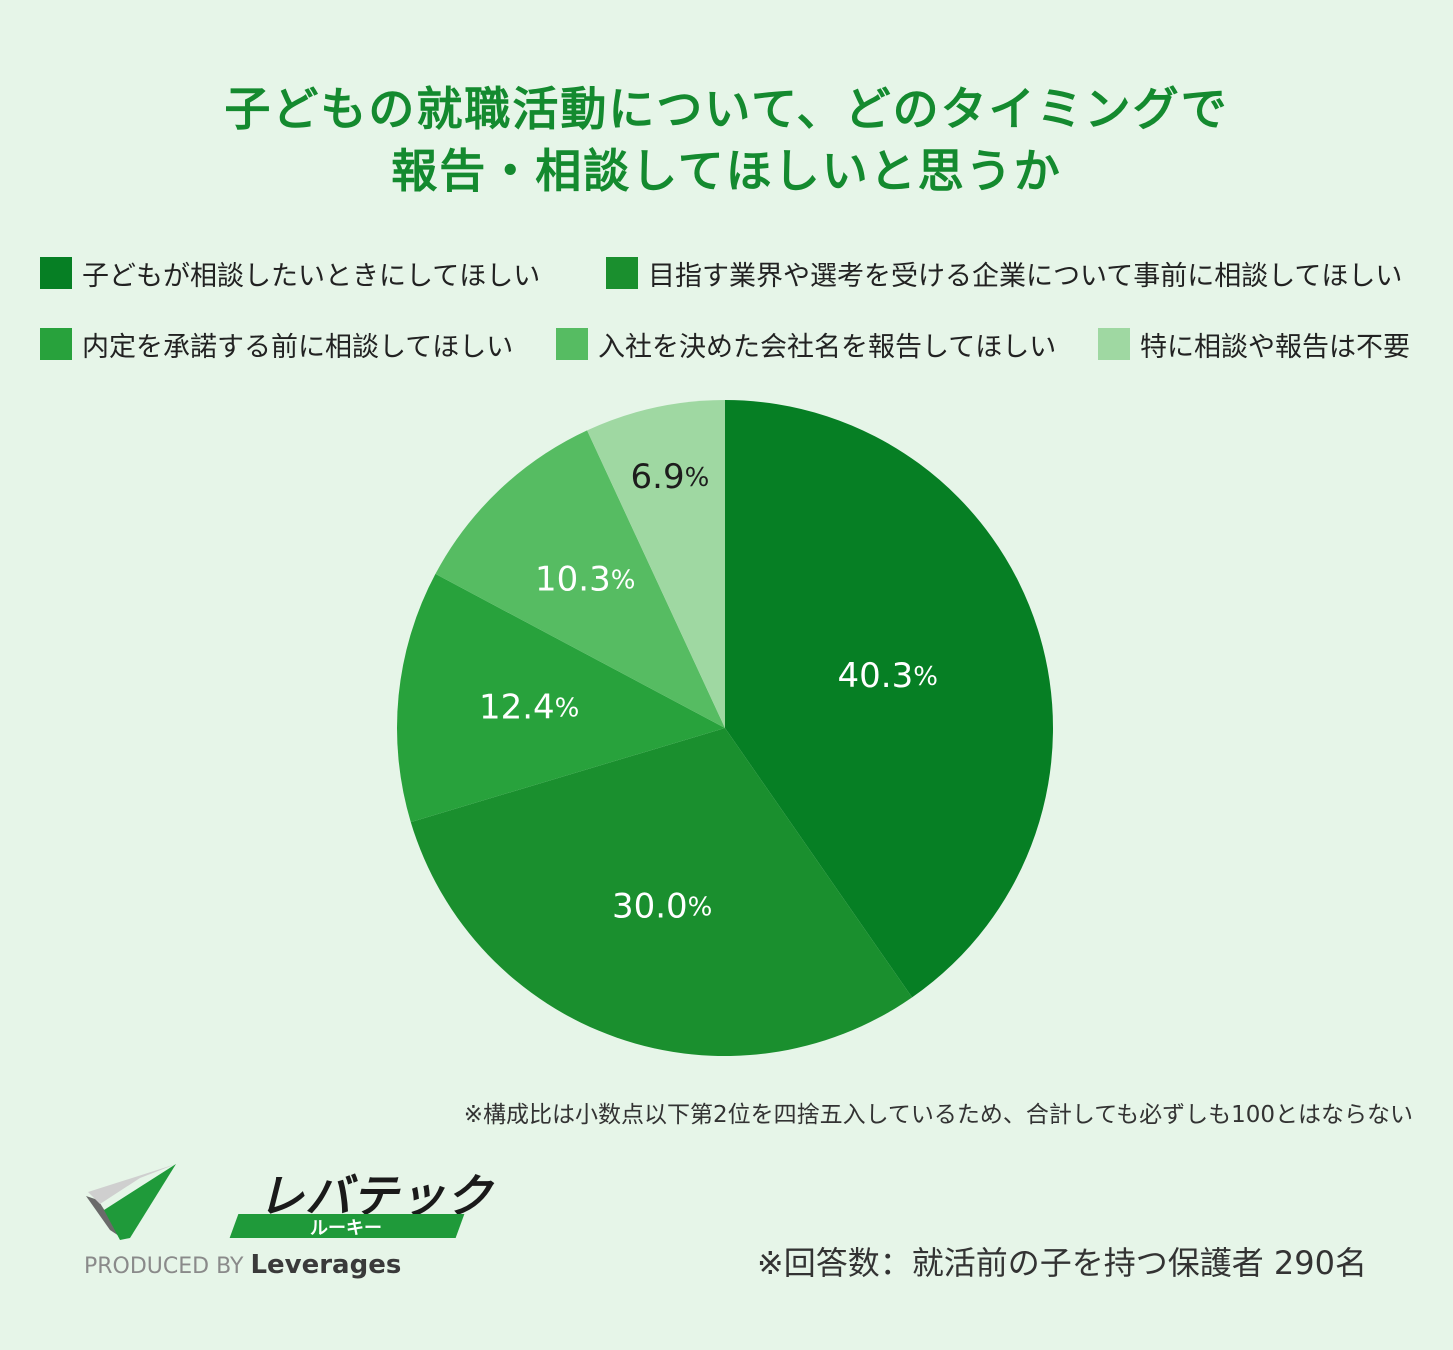 This screenshot has width=1453, height=1350. What do you see at coordinates (585, 579) in the screenshot?
I see `pie-slice-label-4: 10.3%` at bounding box center [585, 579].